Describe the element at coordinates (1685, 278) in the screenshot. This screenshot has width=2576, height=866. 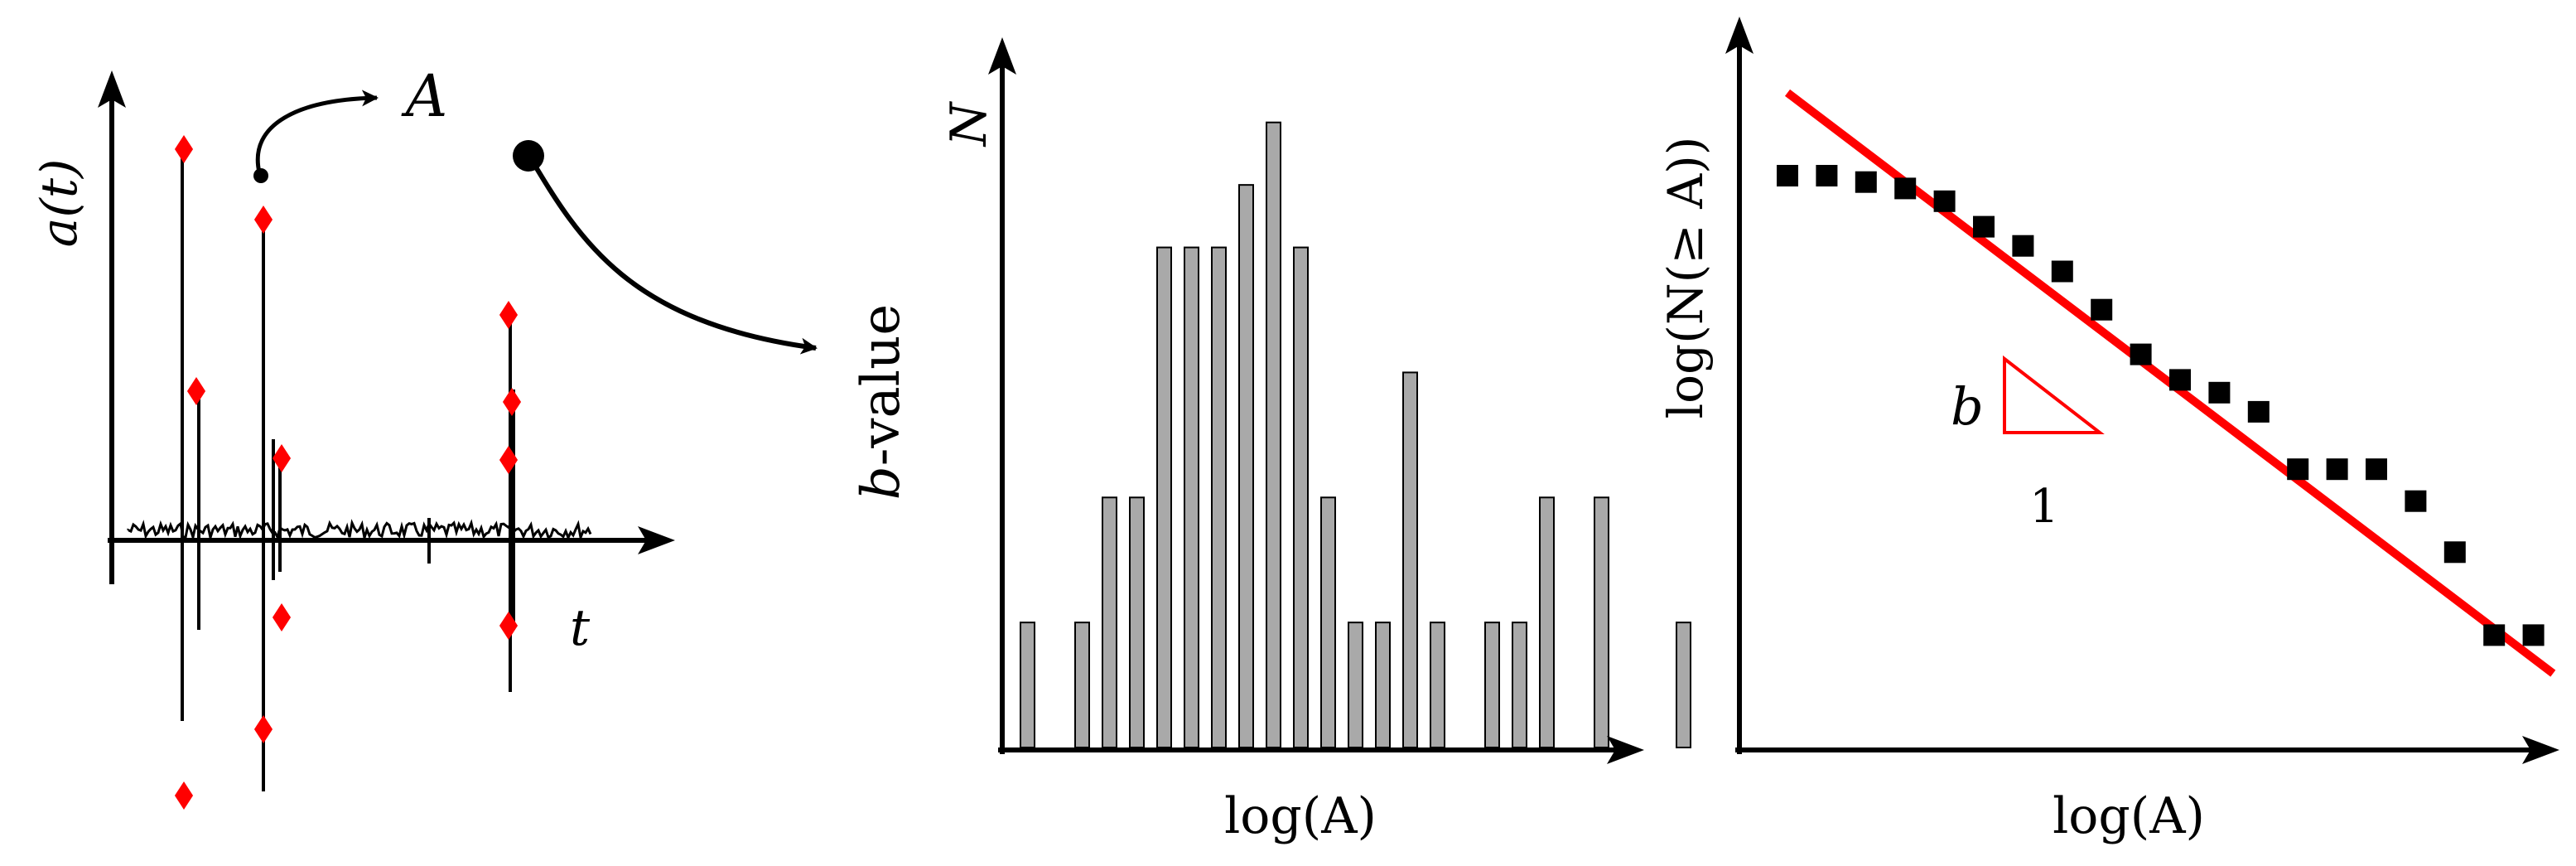
I see `cumulative-y-label: log(N(≥ A))` at that location.